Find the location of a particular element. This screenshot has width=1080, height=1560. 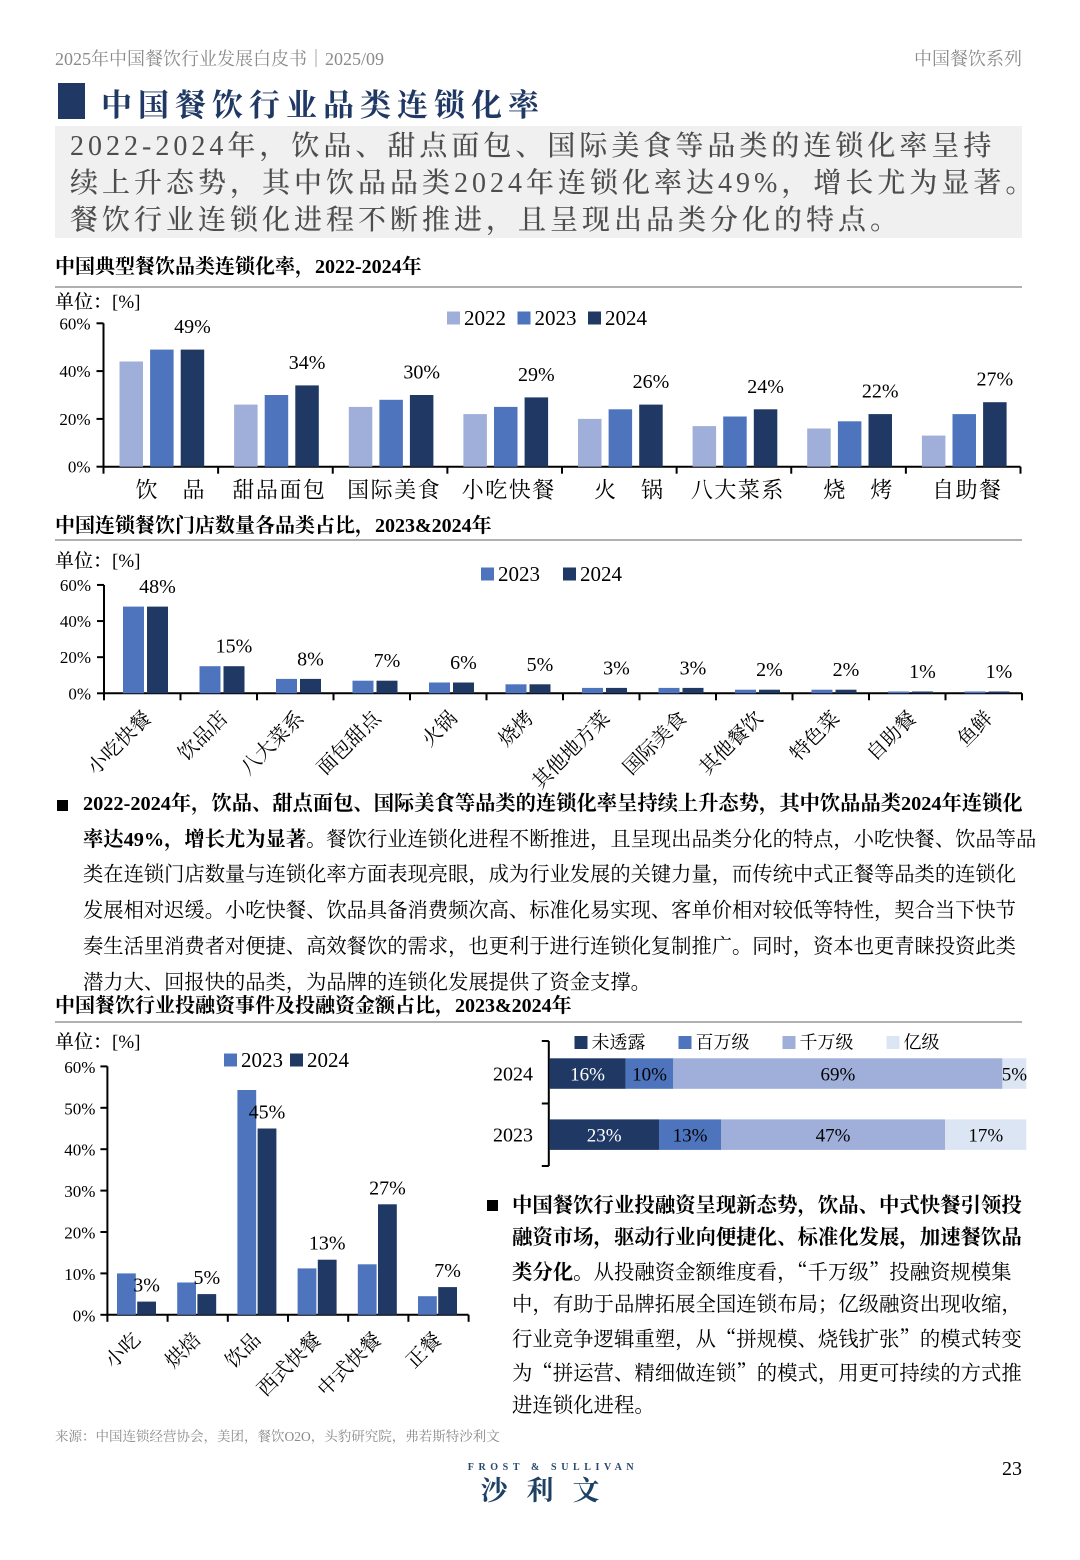

svg-text: 甜品面包 is located at coordinates (279, 490).